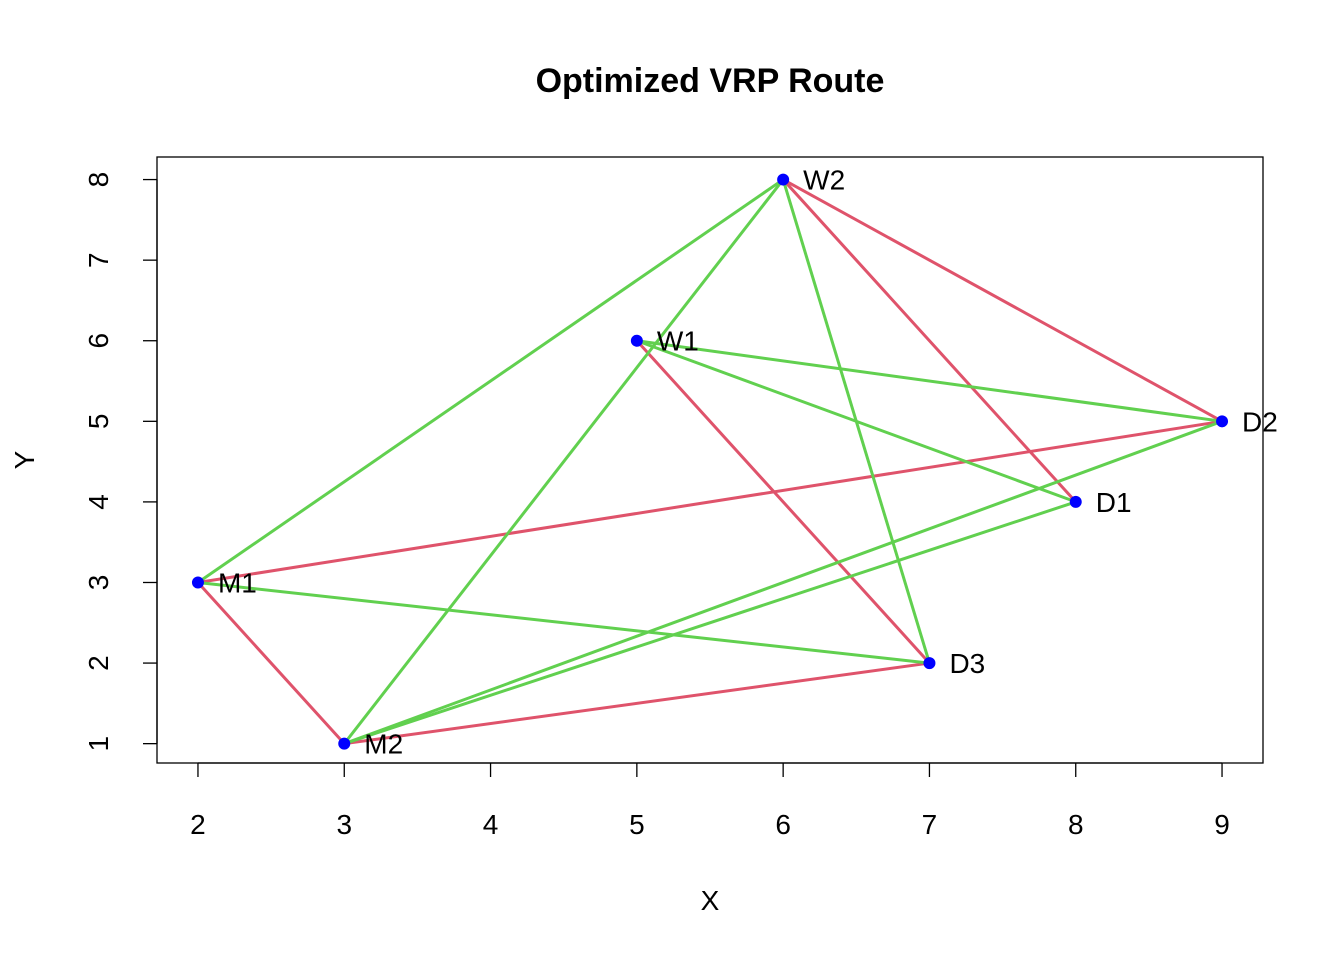 The width and height of the screenshot is (1344, 960). What do you see at coordinates (98, 422) in the screenshot?
I see `y-tick-label: 5` at bounding box center [98, 422].